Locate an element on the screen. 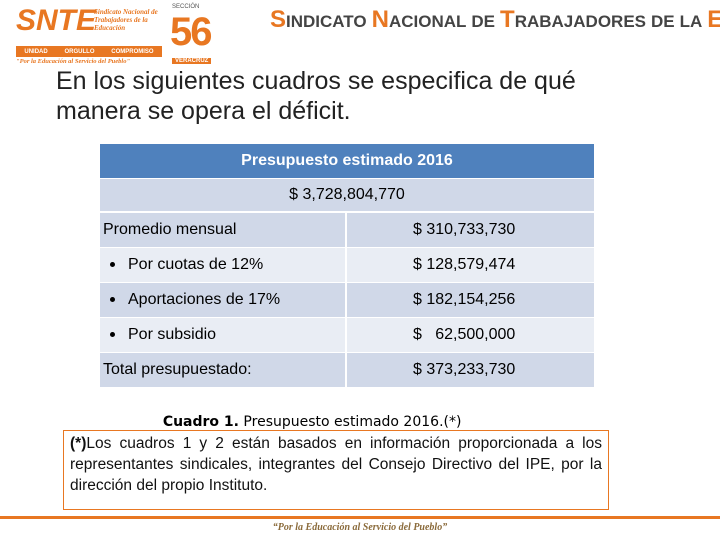 Image resolution: width=720 pixels, height=540 pixels. row-label: Promedio mensual is located at coordinates (222, 230).